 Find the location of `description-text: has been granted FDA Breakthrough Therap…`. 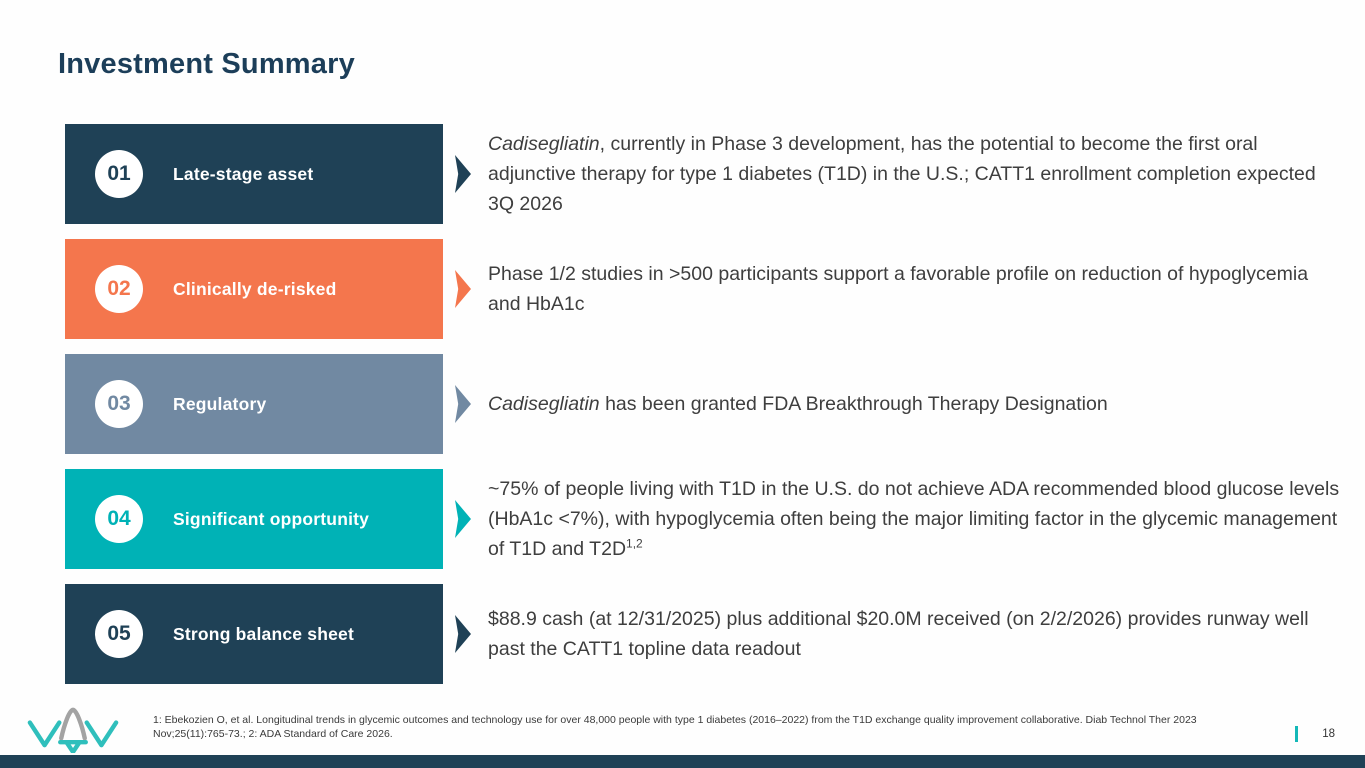

description-text: has been granted FDA Breakthrough Therap… is located at coordinates (853, 404).